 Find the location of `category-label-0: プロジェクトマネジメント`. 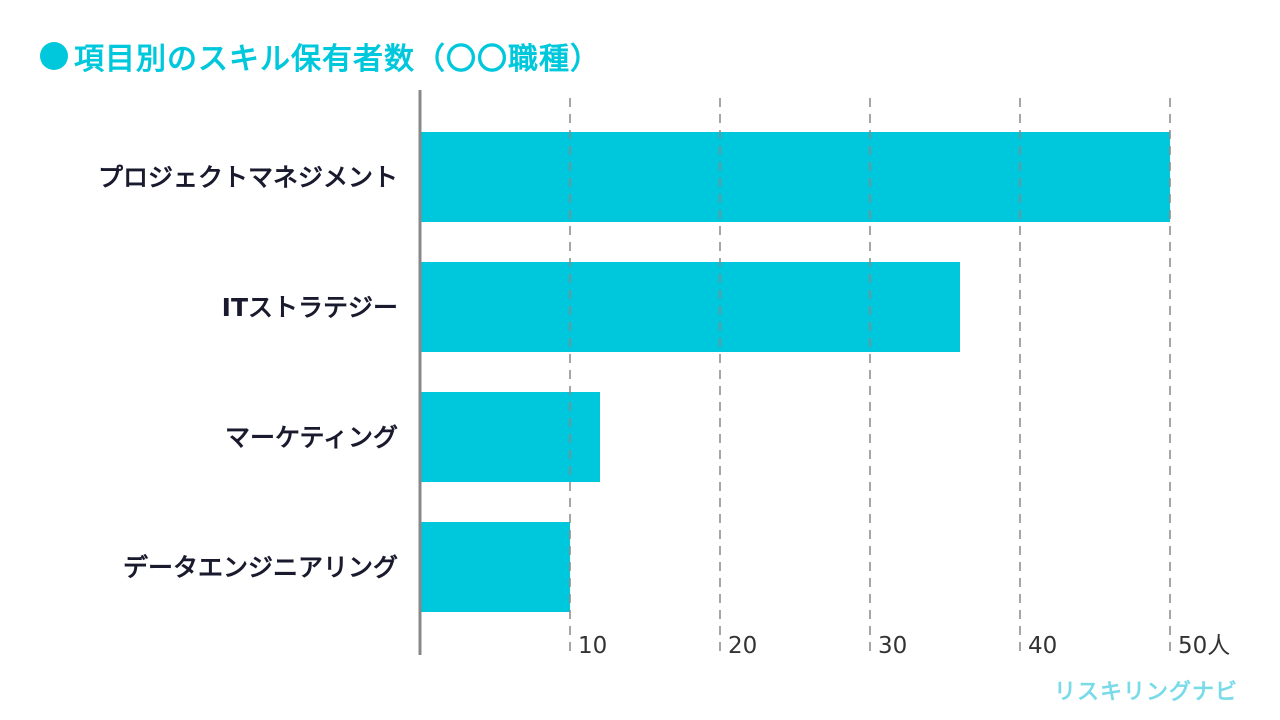

category-label-0: プロジェクトマネジメント is located at coordinates (248, 177).